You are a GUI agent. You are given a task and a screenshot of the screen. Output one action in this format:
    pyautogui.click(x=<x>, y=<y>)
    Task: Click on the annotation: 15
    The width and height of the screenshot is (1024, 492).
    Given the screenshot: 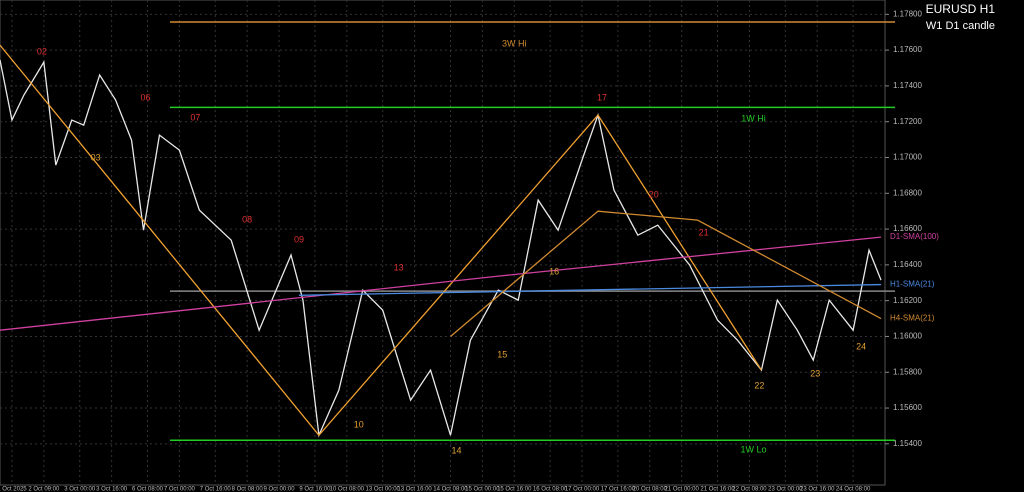 What is the action you would take?
    pyautogui.click(x=502, y=354)
    